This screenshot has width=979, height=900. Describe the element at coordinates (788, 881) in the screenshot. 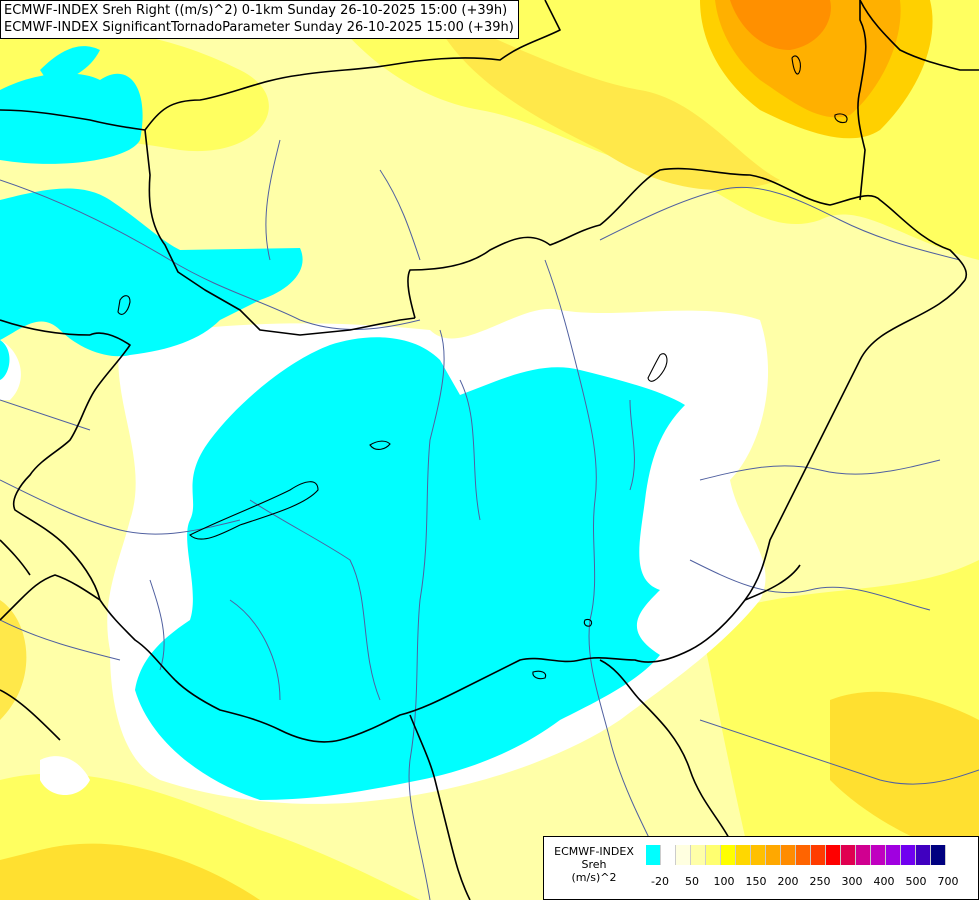

I see `legend-tick-label: 200` at that location.